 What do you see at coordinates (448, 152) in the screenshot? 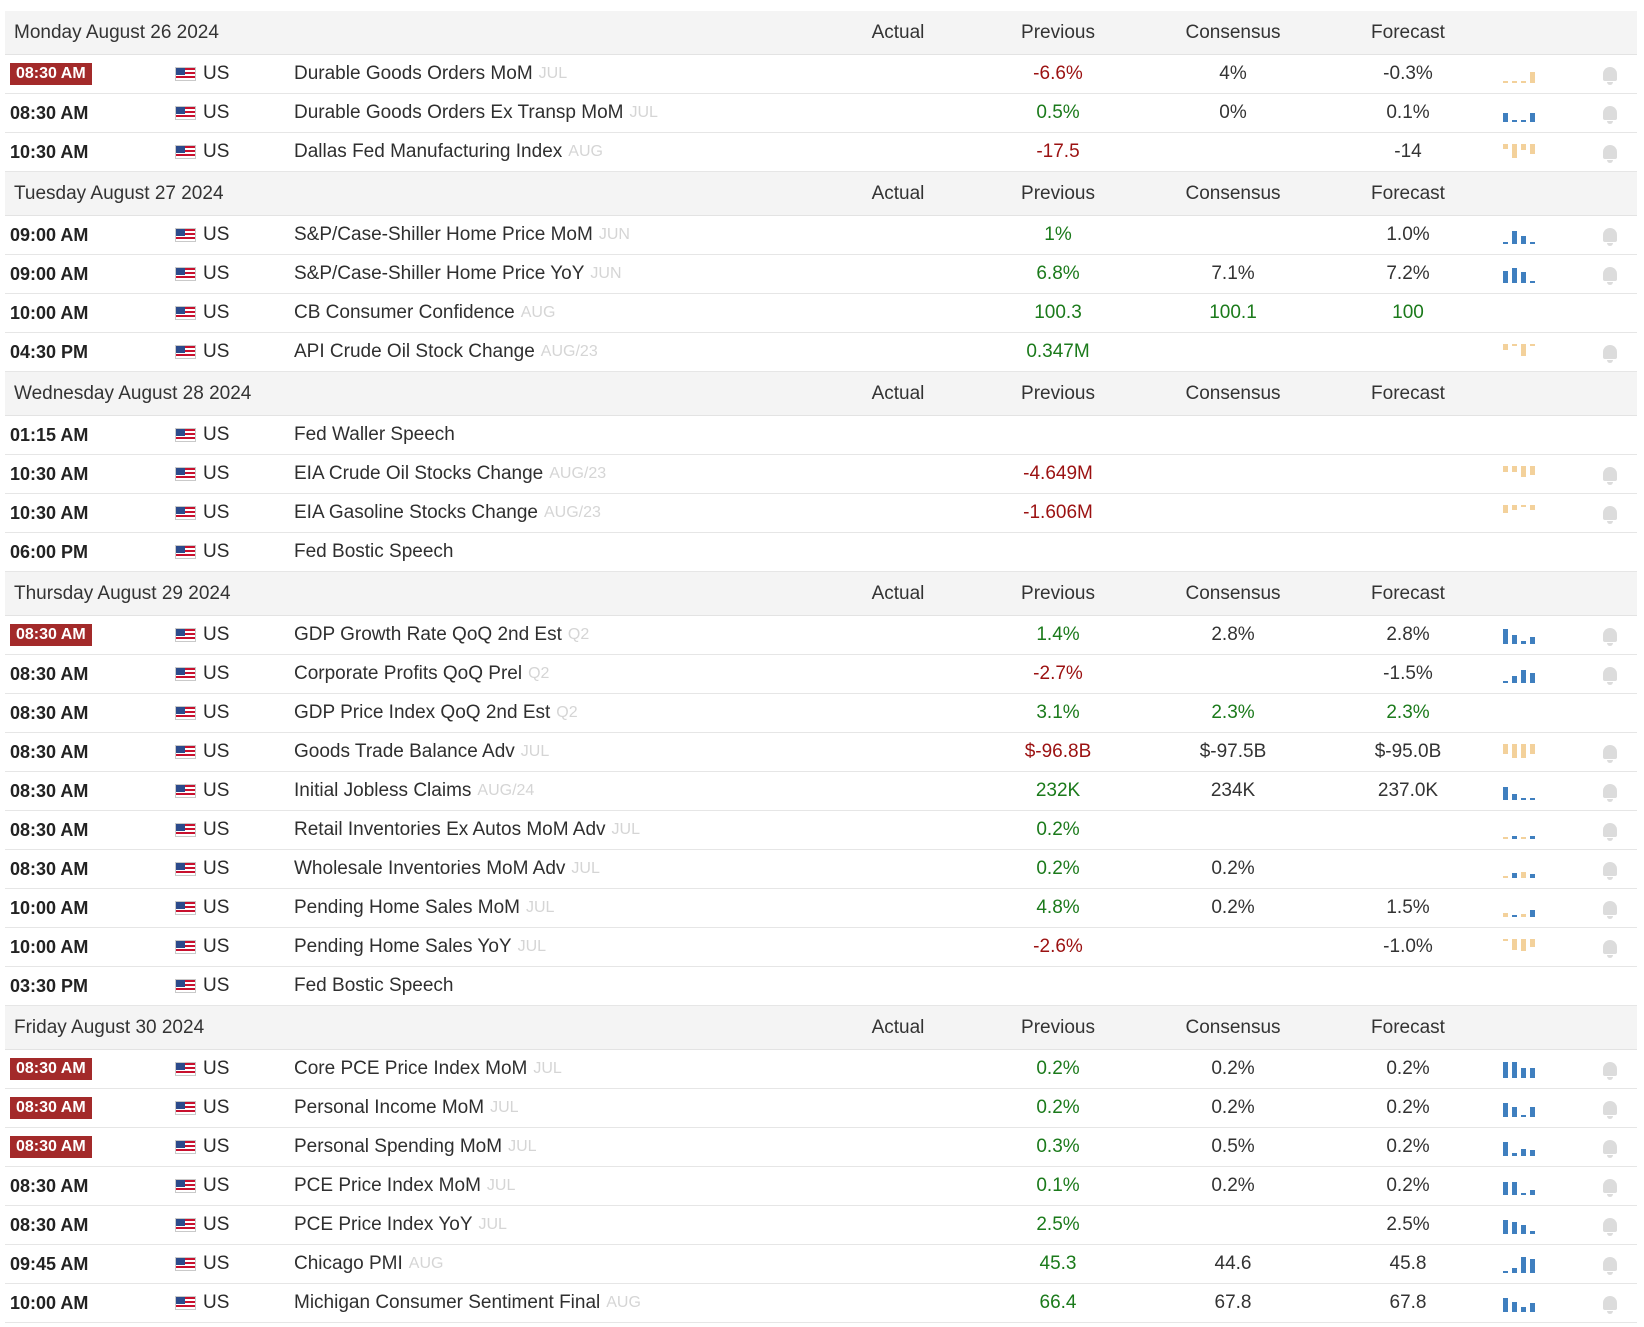
I see `event-name-link: Dallas Fed Manufacturing Index AUG` at bounding box center [448, 152].